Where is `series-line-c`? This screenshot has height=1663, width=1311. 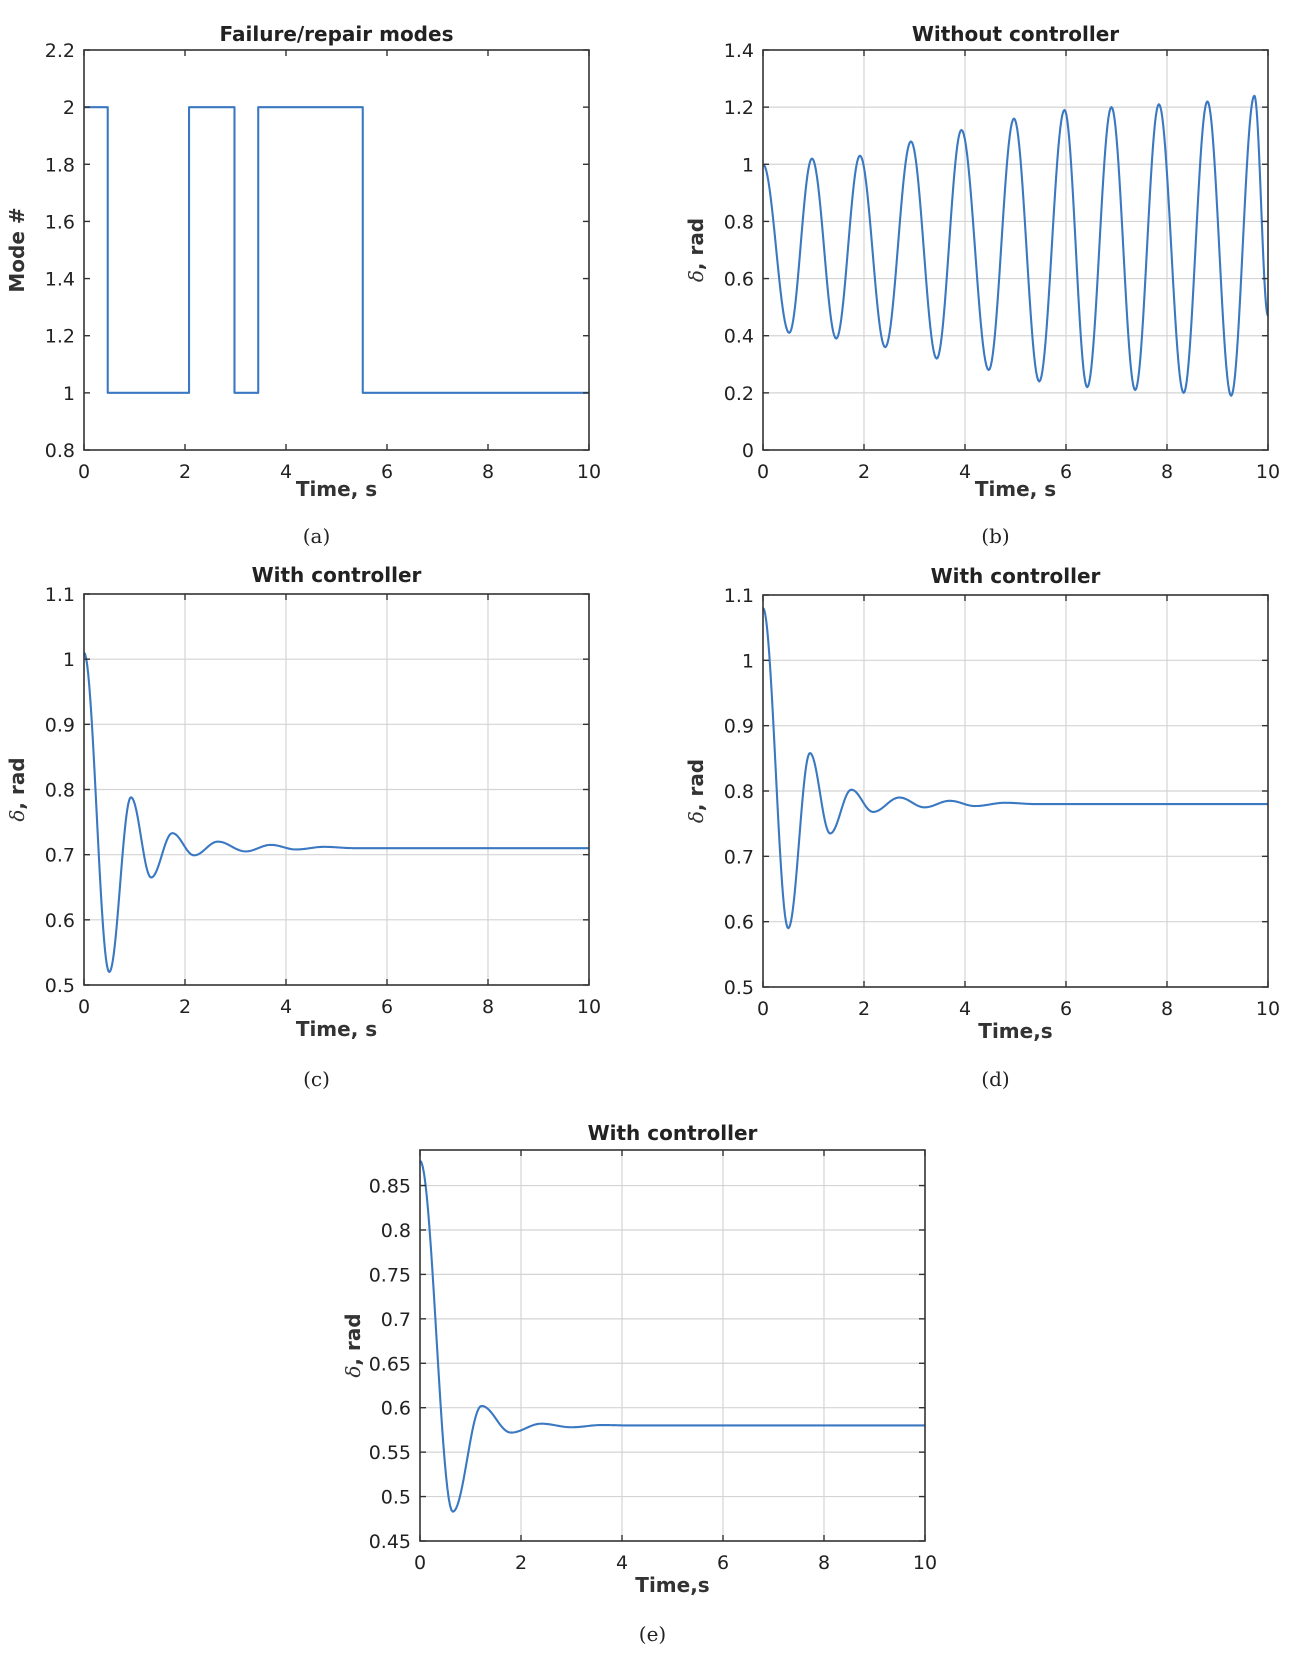 series-line-c is located at coordinates (336, 813).